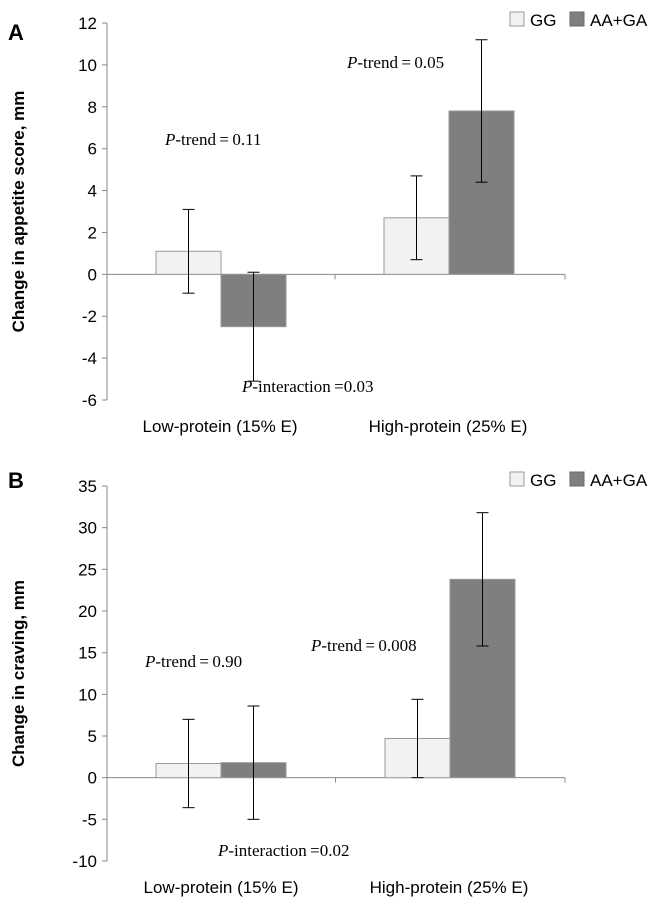 The width and height of the screenshot is (666, 905). What do you see at coordinates (84, 861) in the screenshot?
I see `y-tick-label: -10` at bounding box center [84, 861].